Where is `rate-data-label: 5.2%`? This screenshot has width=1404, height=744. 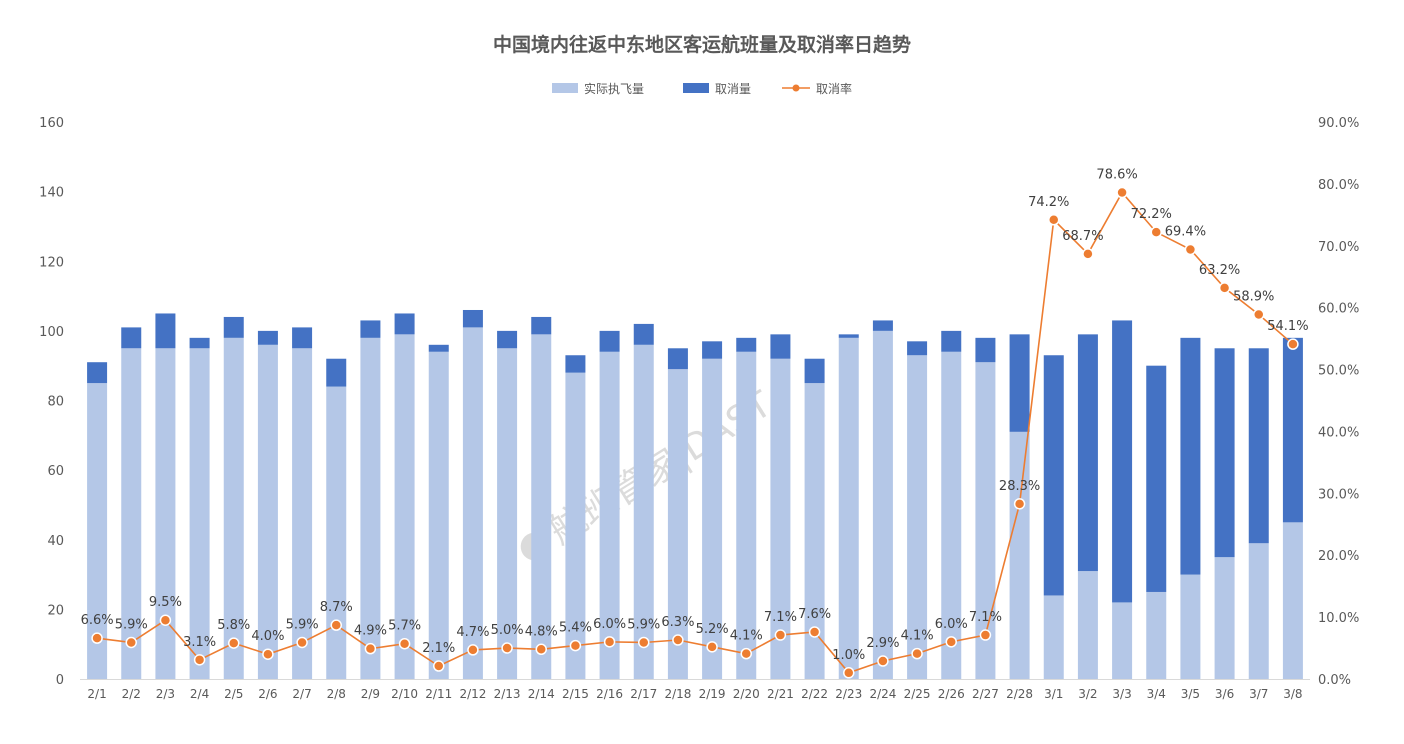 rate-data-label: 5.2% is located at coordinates (712, 629).